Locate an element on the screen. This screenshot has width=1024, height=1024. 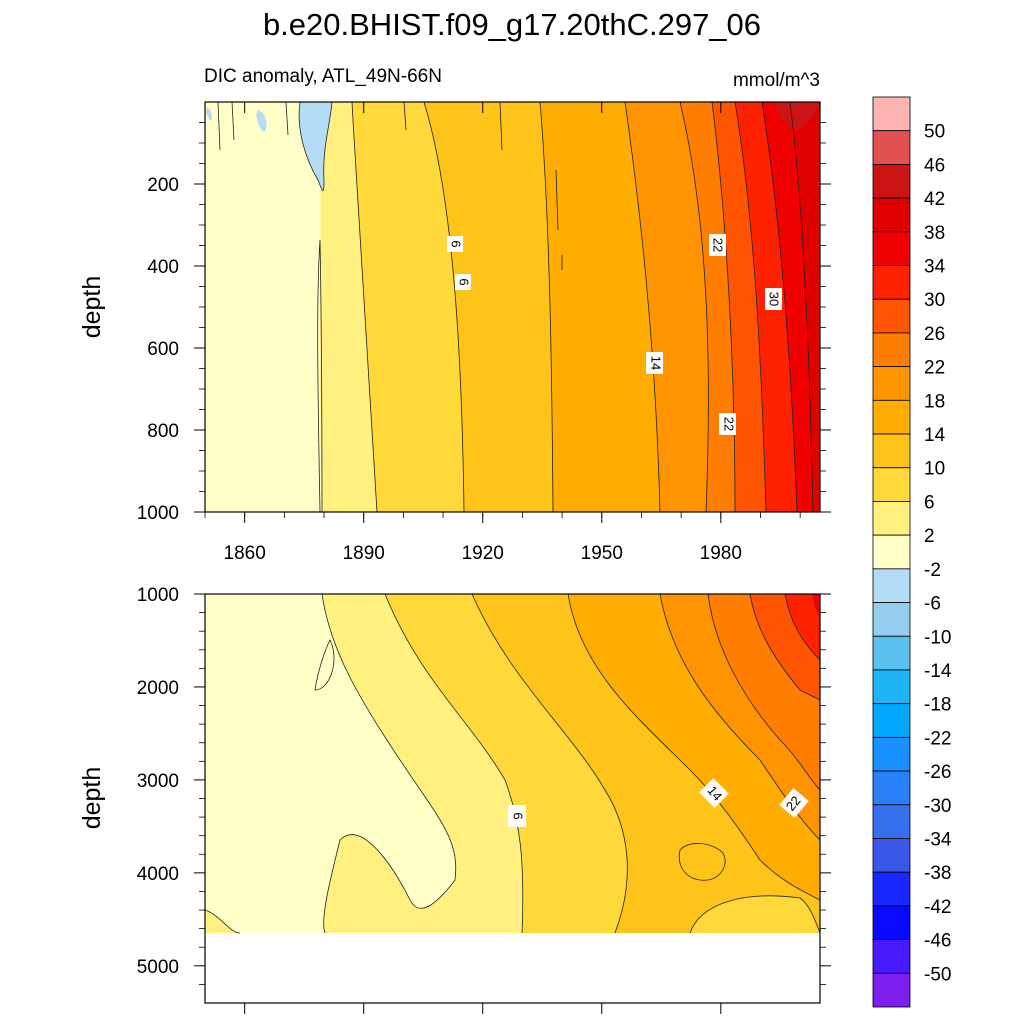
lower-y-tick-label: 5000 is located at coordinates (158, 967).